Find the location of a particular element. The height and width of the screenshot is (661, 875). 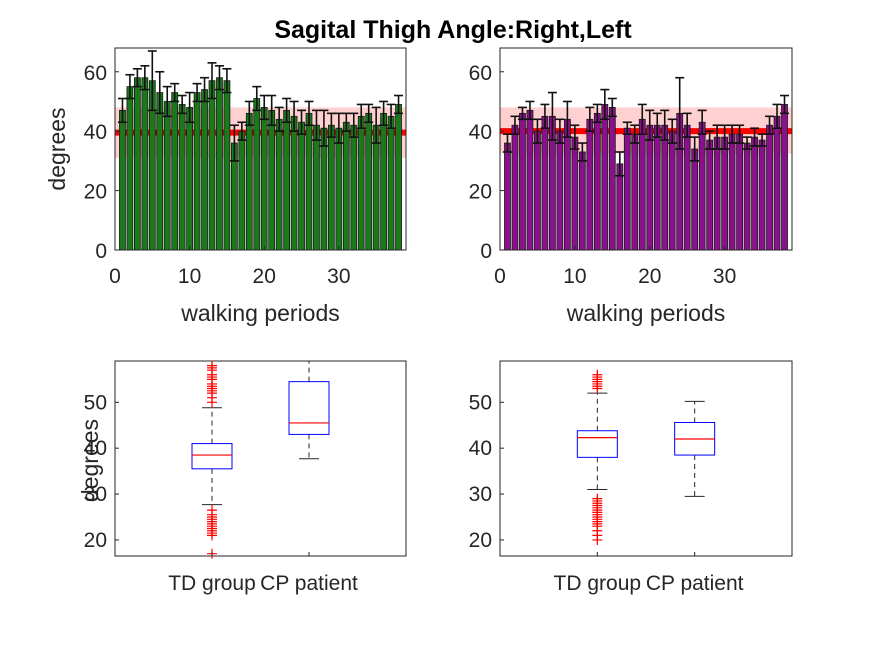

figure-title: Sagital Thigh Angle:Right,Left is located at coordinates (453, 30).